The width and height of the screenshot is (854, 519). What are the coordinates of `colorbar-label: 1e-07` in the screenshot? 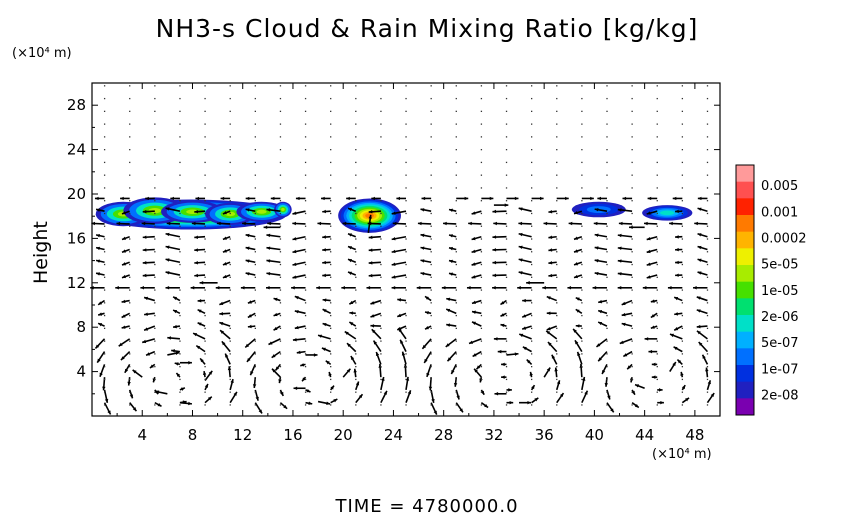 It's located at (780, 369).